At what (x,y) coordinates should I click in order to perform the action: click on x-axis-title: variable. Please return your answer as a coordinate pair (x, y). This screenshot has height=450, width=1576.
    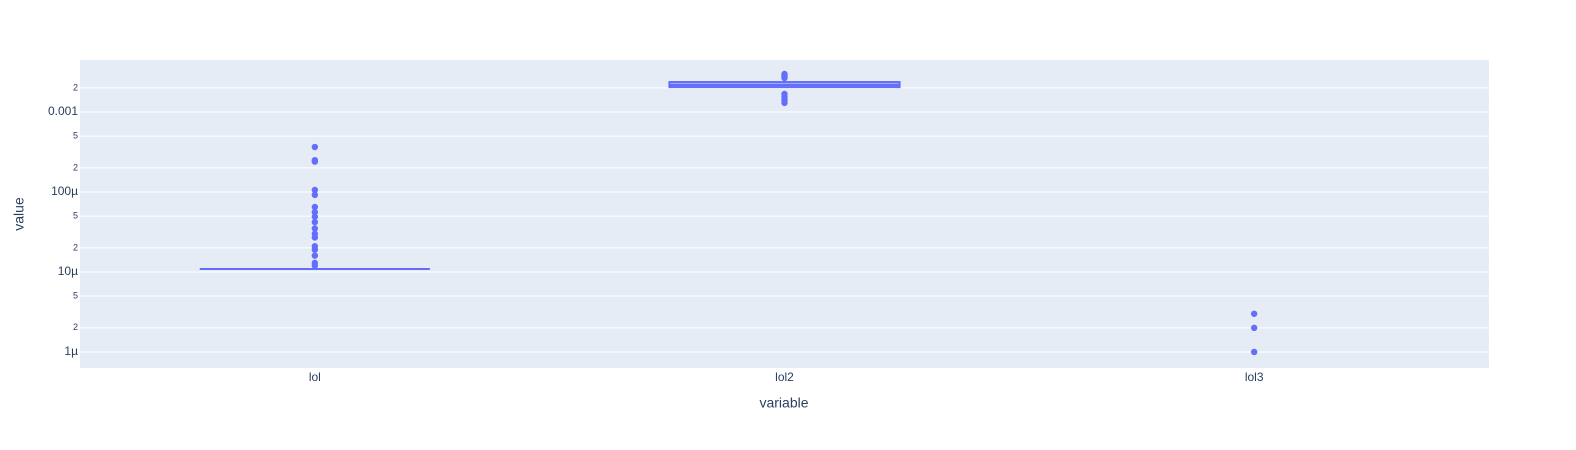
    Looking at the image, I should click on (783, 403).